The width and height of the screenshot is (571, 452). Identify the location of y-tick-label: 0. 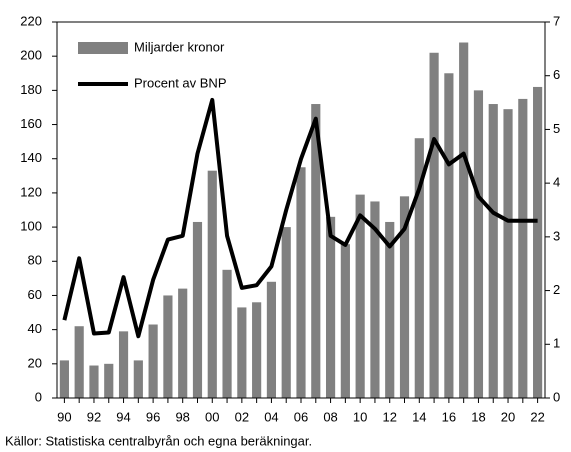
(38, 396).